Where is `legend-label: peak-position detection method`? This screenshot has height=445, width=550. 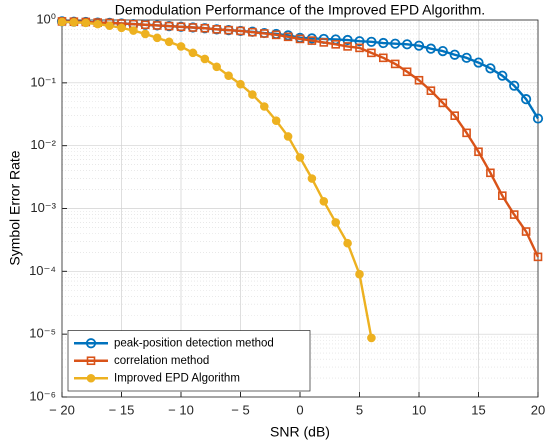
legend-label: peak-position detection method is located at coordinates (194, 343).